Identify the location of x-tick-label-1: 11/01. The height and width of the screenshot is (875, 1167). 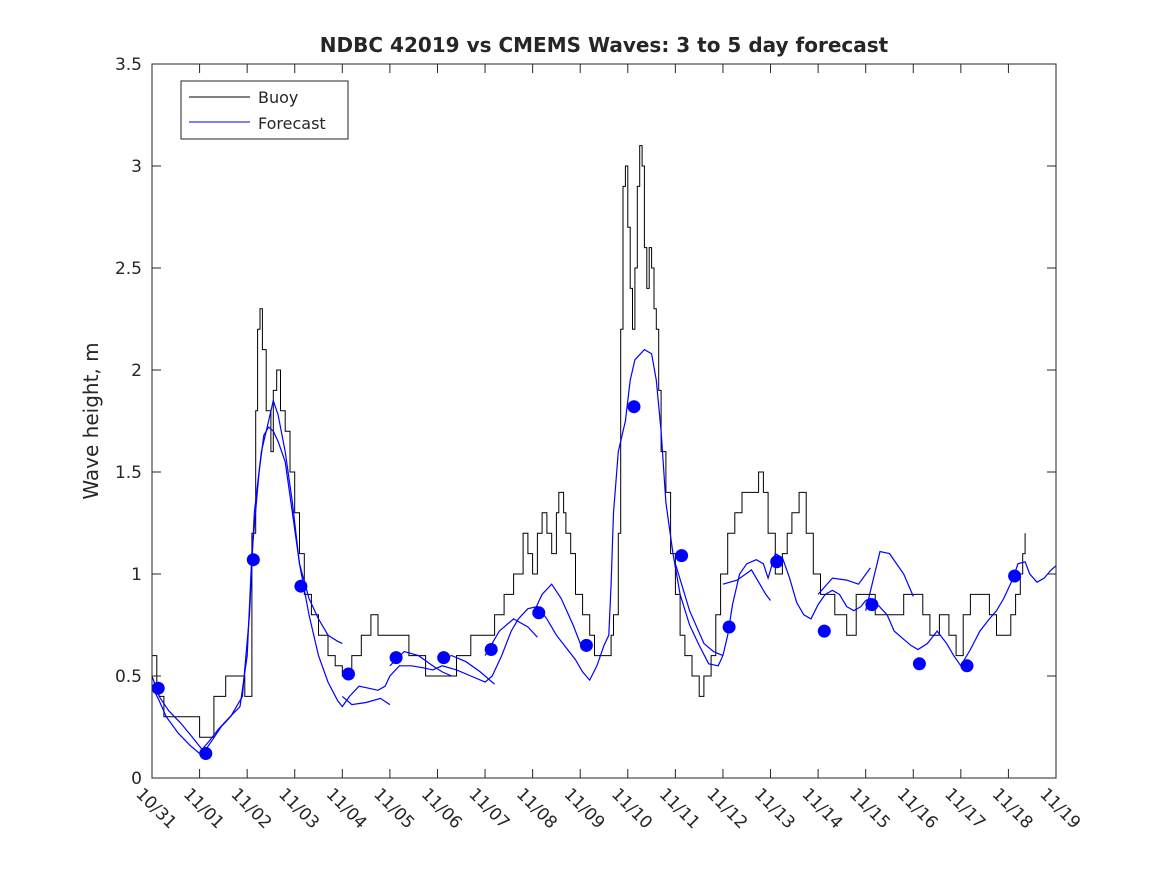
(203, 808).